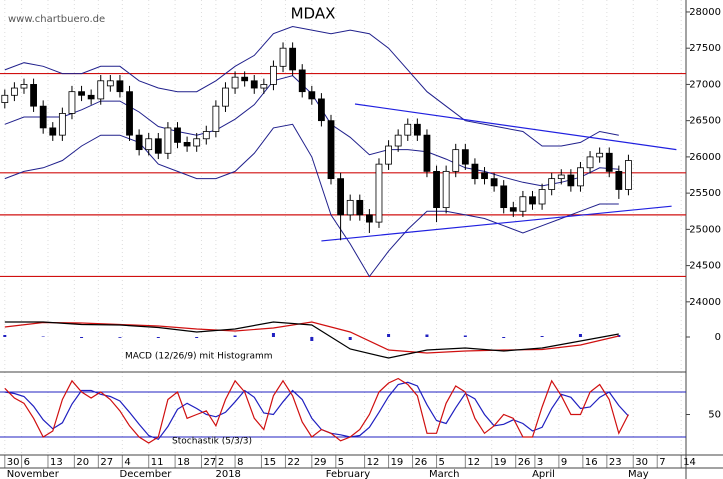 The image size is (723, 479). What do you see at coordinates (82, 462) in the screenshot?
I see `x-tick-label: 20` at bounding box center [82, 462].